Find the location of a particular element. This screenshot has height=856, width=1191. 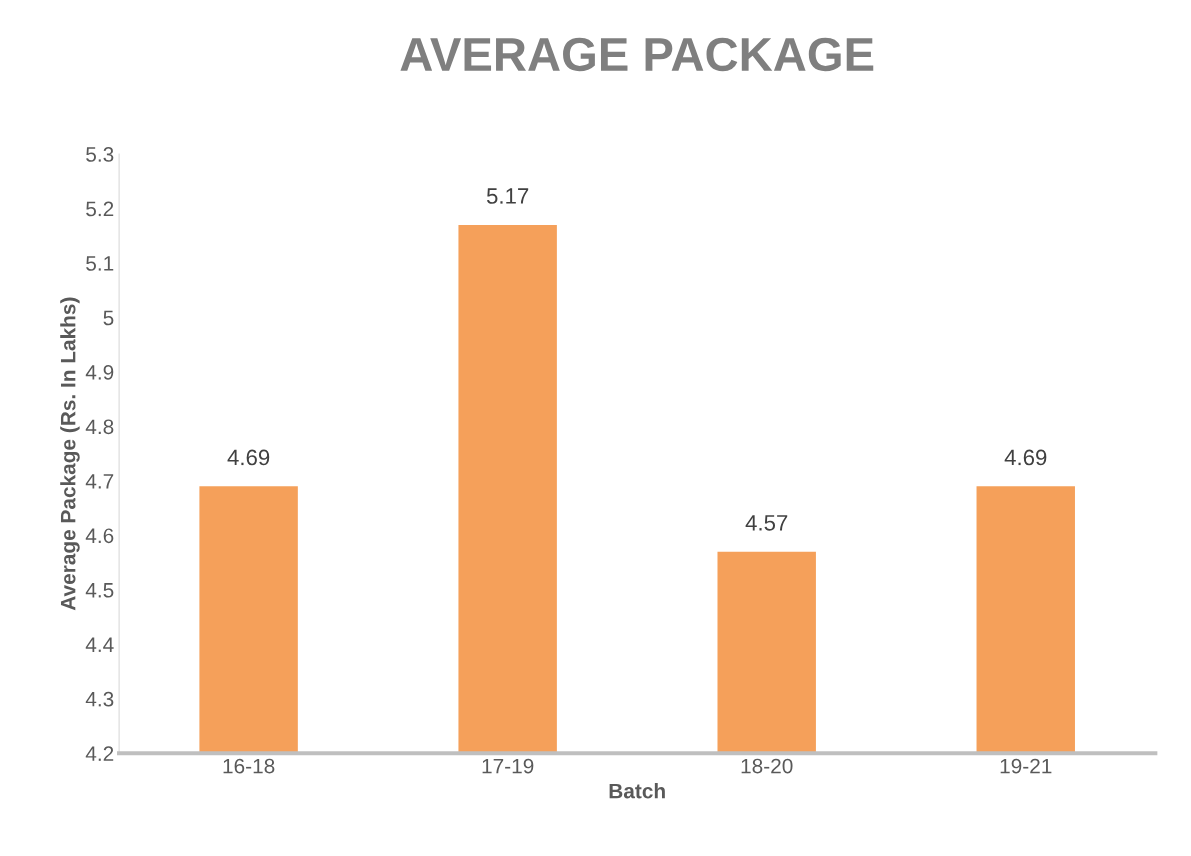

y-tick-label: 5.3 is located at coordinates (100, 154).